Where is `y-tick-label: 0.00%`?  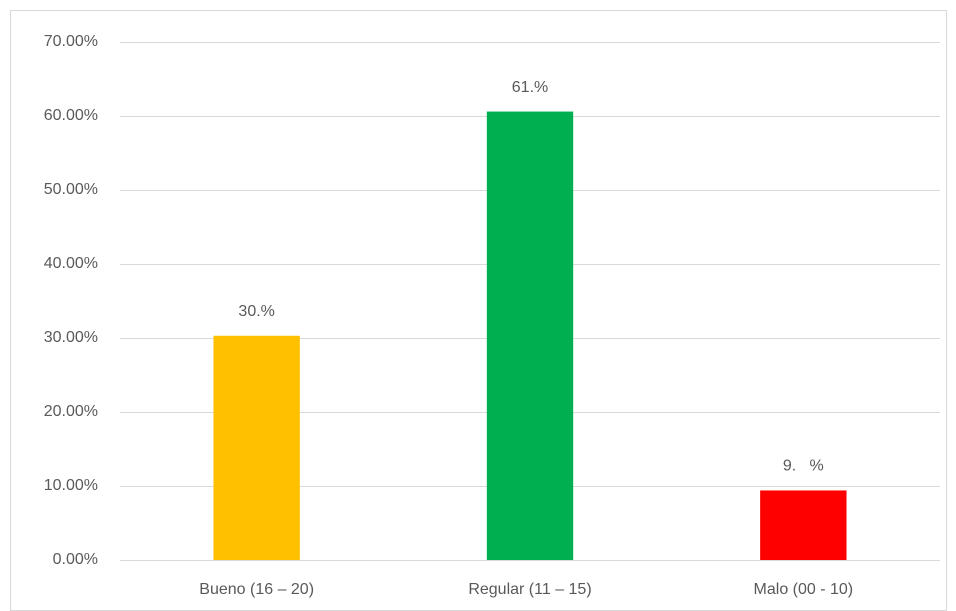 y-tick-label: 0.00% is located at coordinates (75, 559).